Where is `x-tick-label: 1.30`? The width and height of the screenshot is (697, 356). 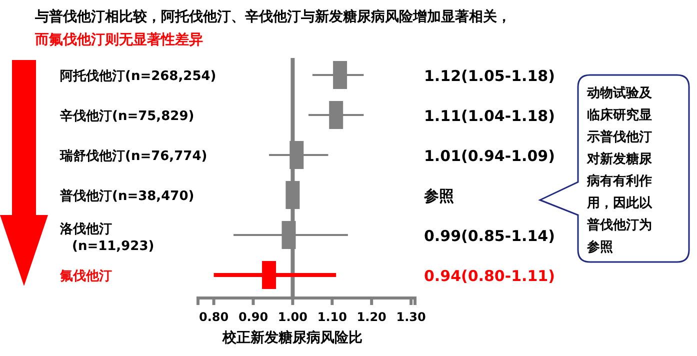
x-tick-label: 1.30 is located at coordinates (411, 317).